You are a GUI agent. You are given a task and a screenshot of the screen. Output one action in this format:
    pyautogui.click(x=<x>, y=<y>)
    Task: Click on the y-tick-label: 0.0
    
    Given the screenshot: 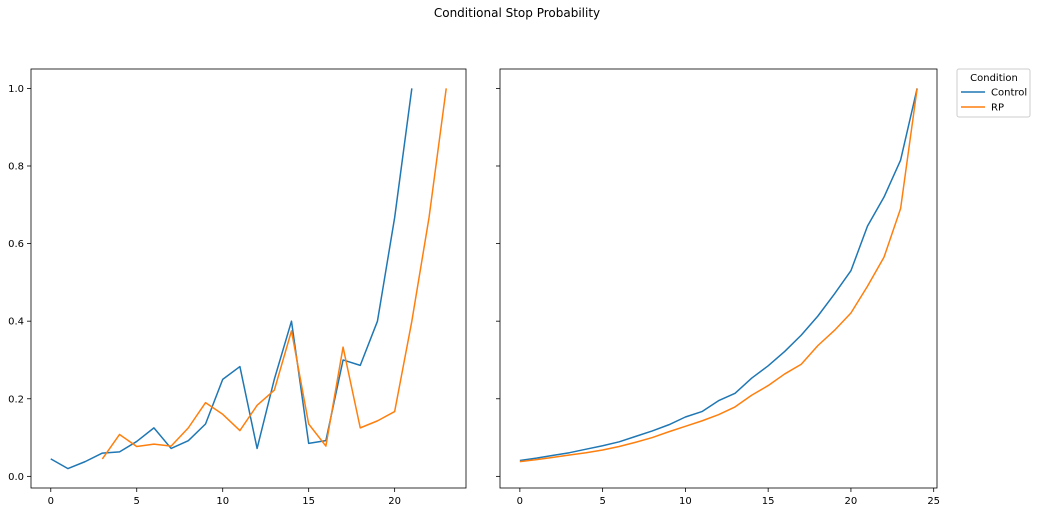 What is the action you would take?
    pyautogui.click(x=16, y=477)
    